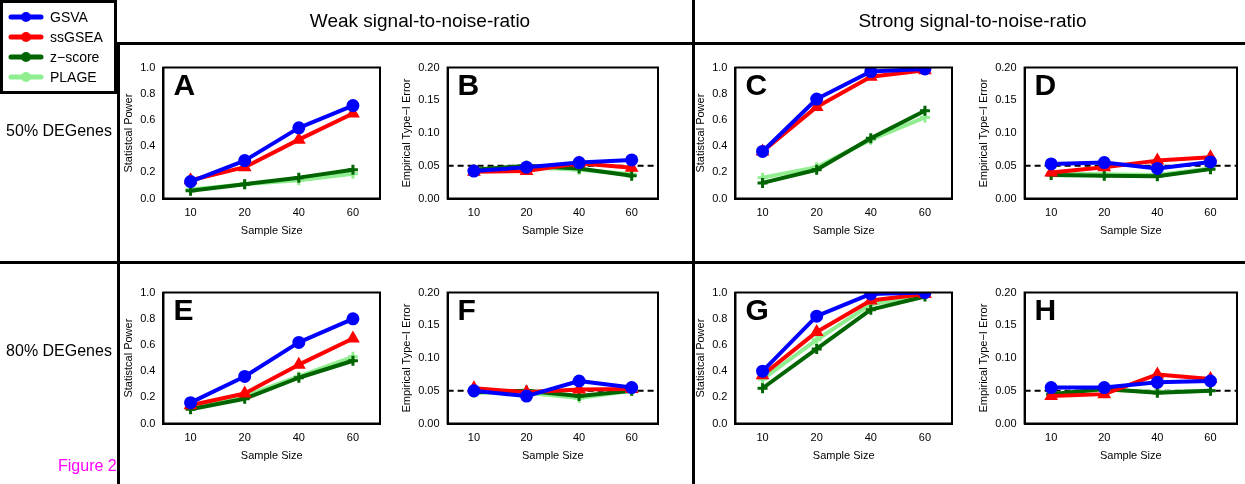  What do you see at coordinates (76, 37) in the screenshot?
I see `legend-label: ssGSEA` at bounding box center [76, 37].